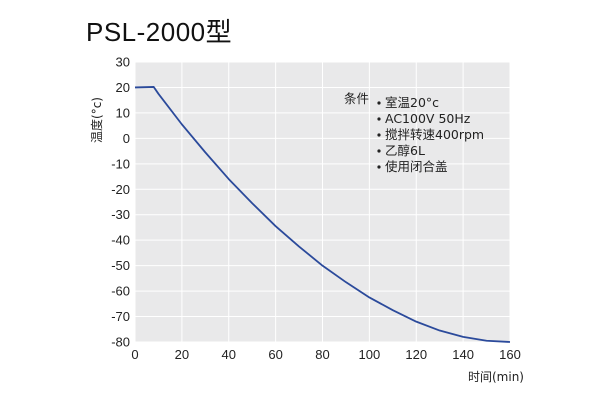 The width and height of the screenshot is (600, 400). Describe the element at coordinates (463, 354) in the screenshot. I see `x-tick-label: 140` at that location.